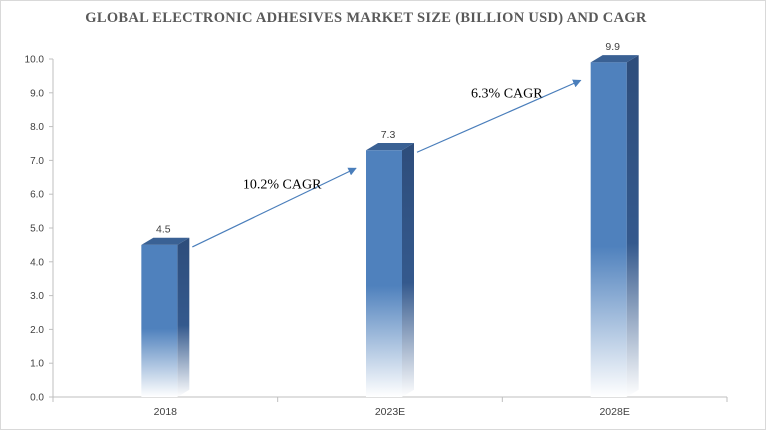 Image resolution: width=766 pixels, height=430 pixels. I want to click on y-tick-label: 3.0, so click(37, 296).